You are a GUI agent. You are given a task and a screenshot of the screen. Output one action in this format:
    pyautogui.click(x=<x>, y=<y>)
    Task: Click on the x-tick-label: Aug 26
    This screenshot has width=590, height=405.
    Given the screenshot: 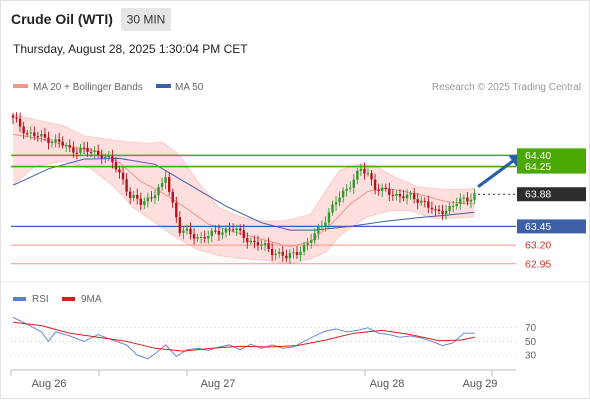 What is the action you would take?
    pyautogui.click(x=49, y=384)
    